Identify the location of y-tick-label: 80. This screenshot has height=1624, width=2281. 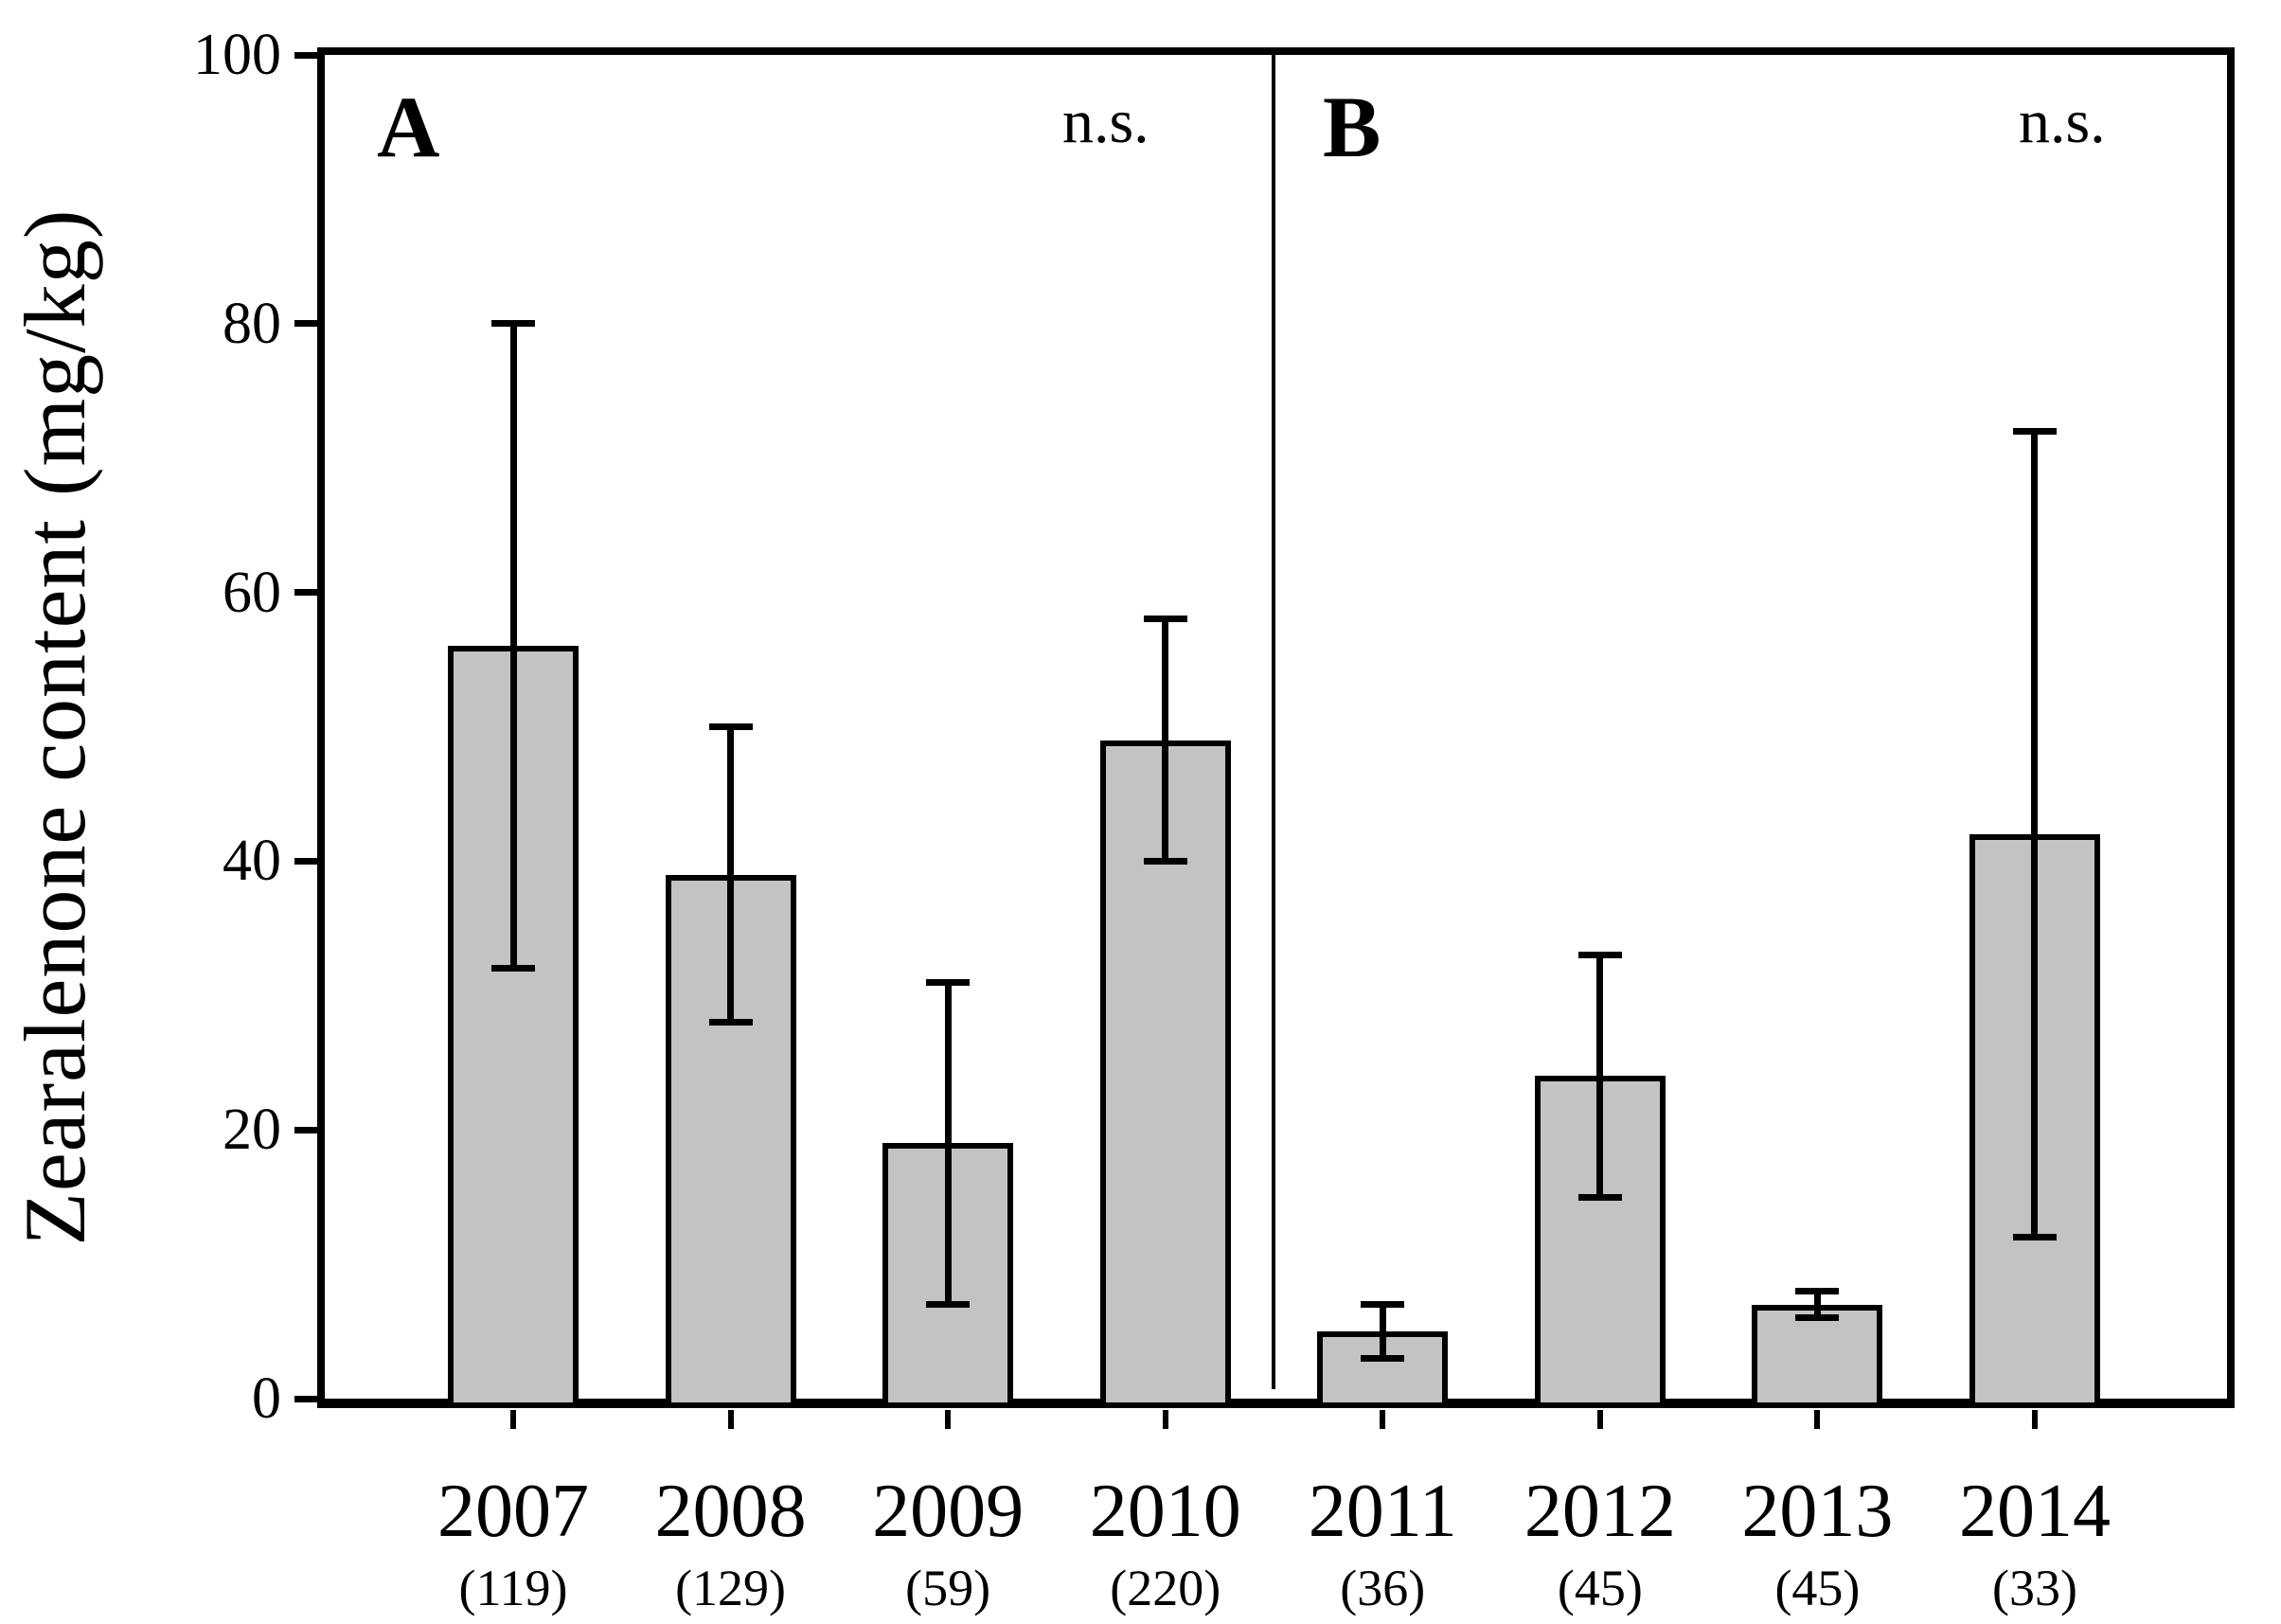
(252, 324).